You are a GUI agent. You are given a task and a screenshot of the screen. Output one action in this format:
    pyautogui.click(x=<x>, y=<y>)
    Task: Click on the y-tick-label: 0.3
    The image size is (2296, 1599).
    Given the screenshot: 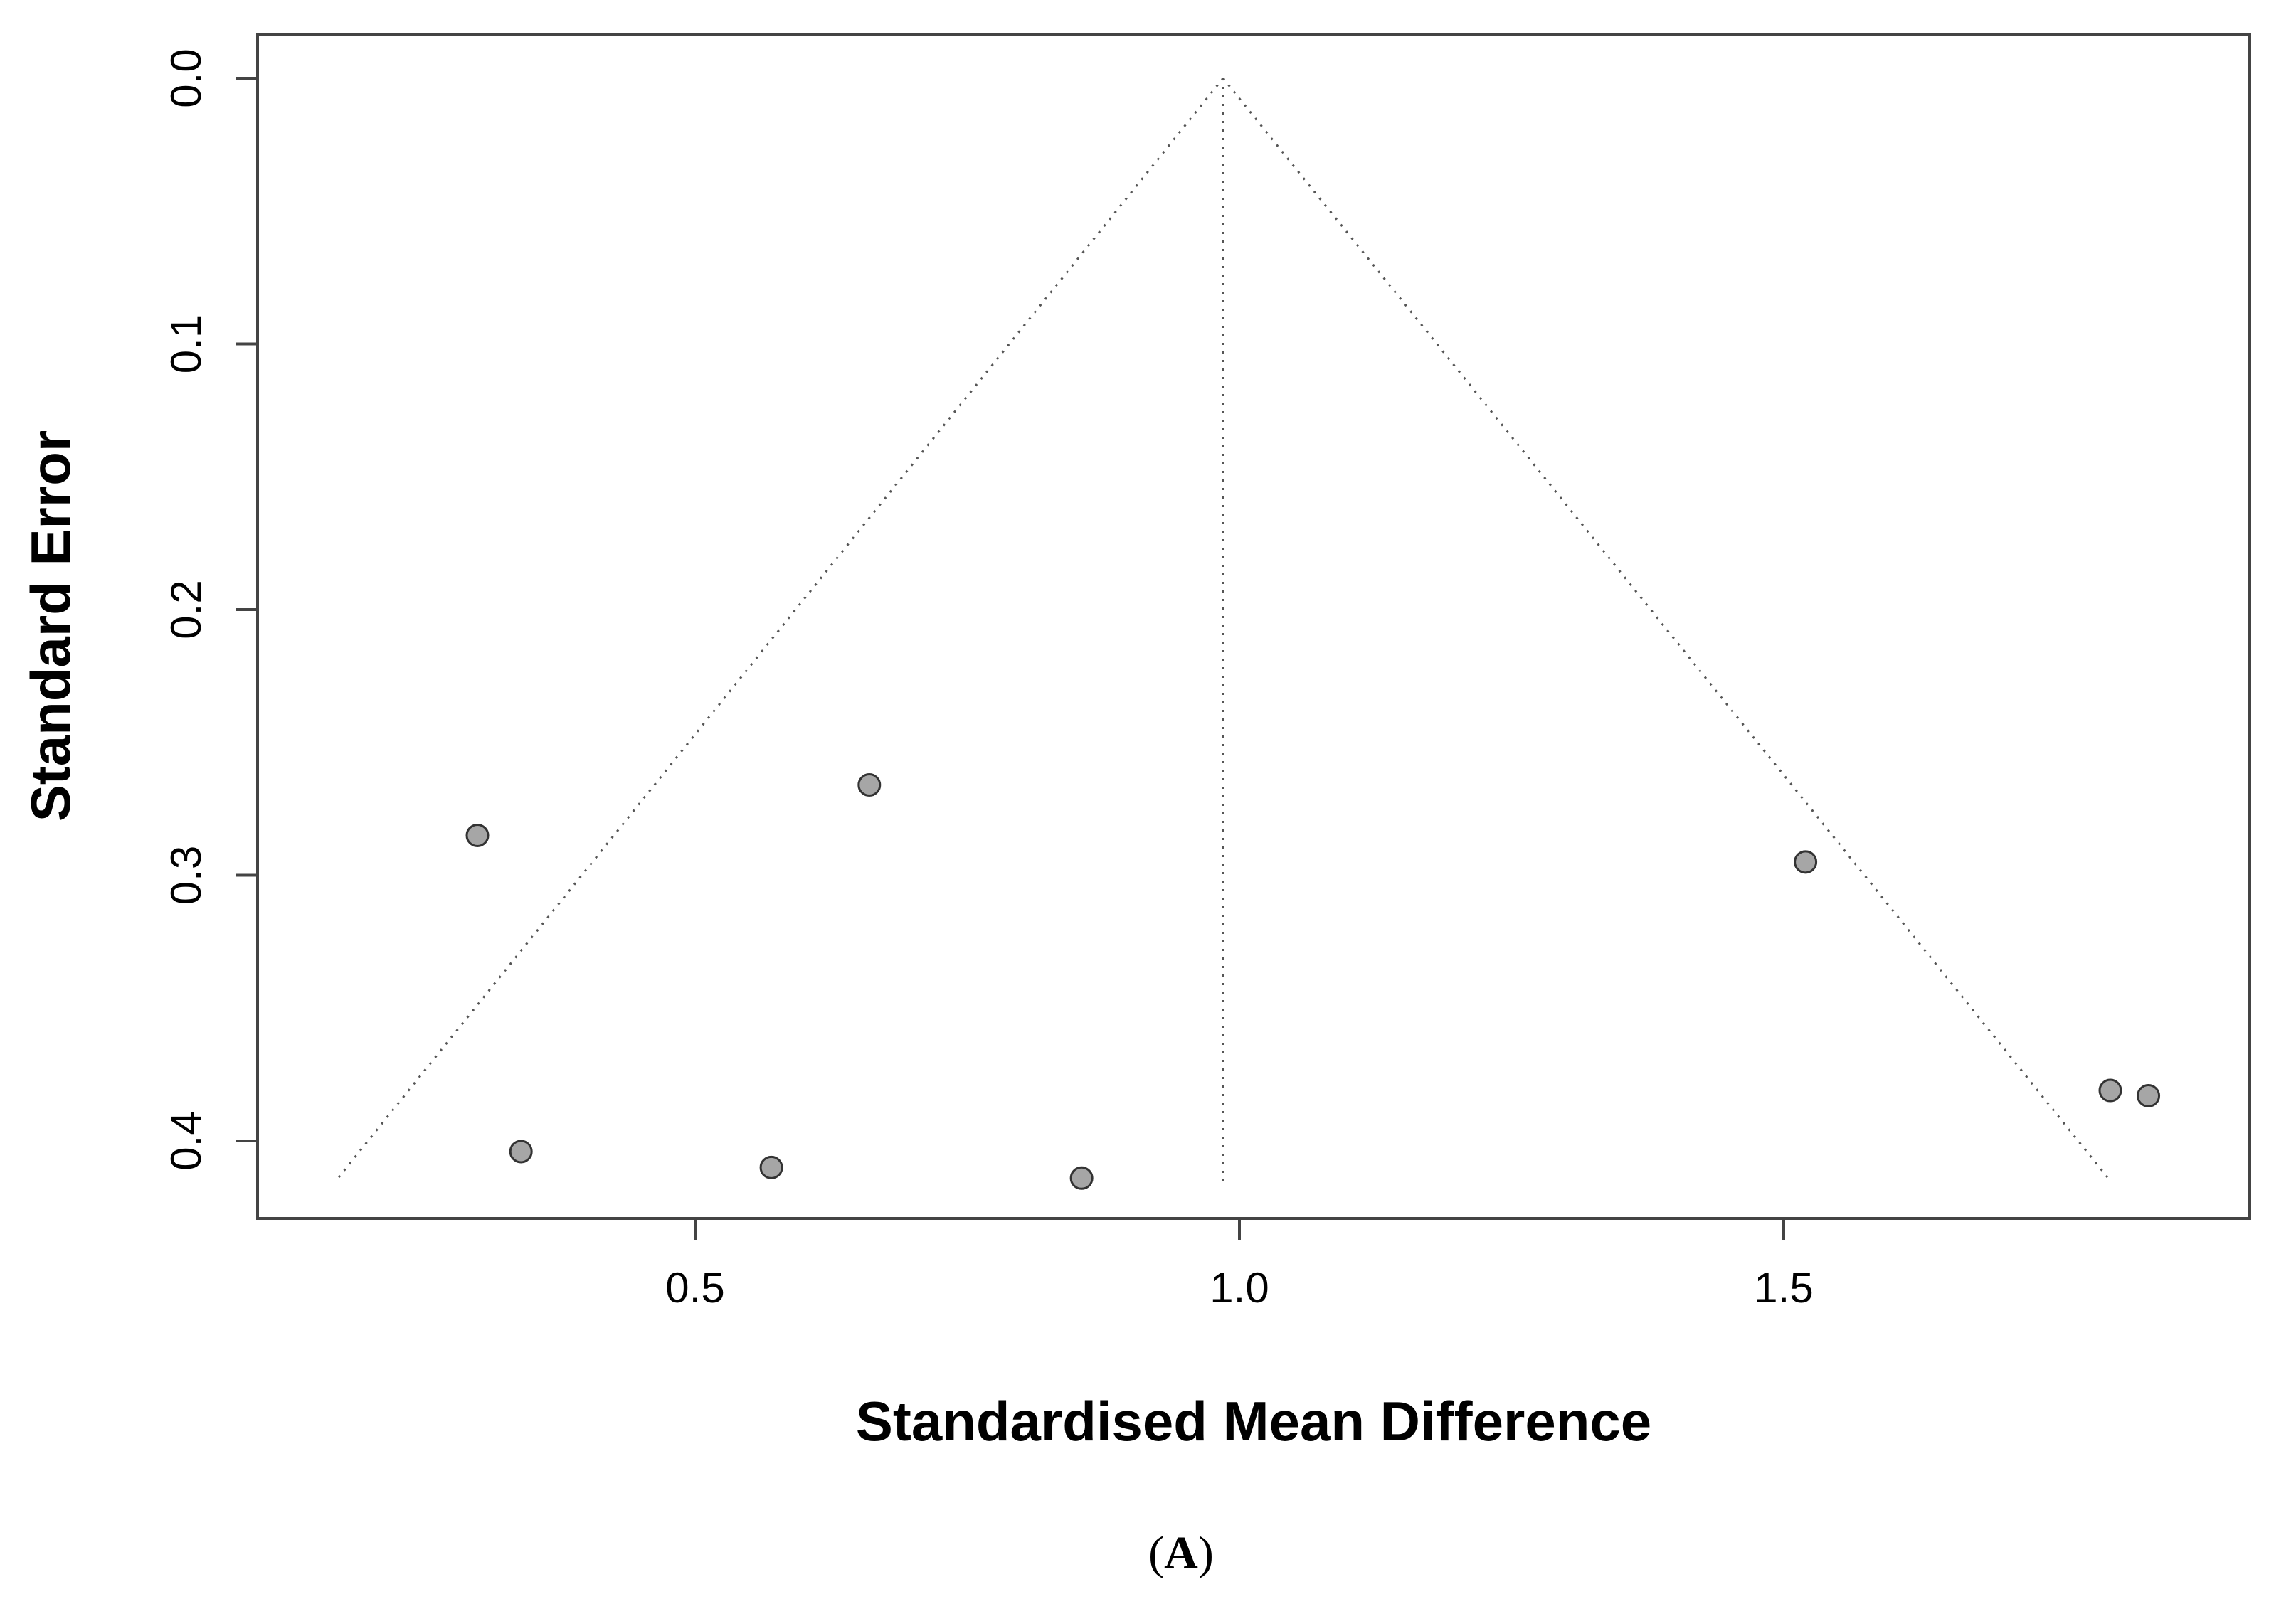 What is the action you would take?
    pyautogui.click(x=186, y=875)
    